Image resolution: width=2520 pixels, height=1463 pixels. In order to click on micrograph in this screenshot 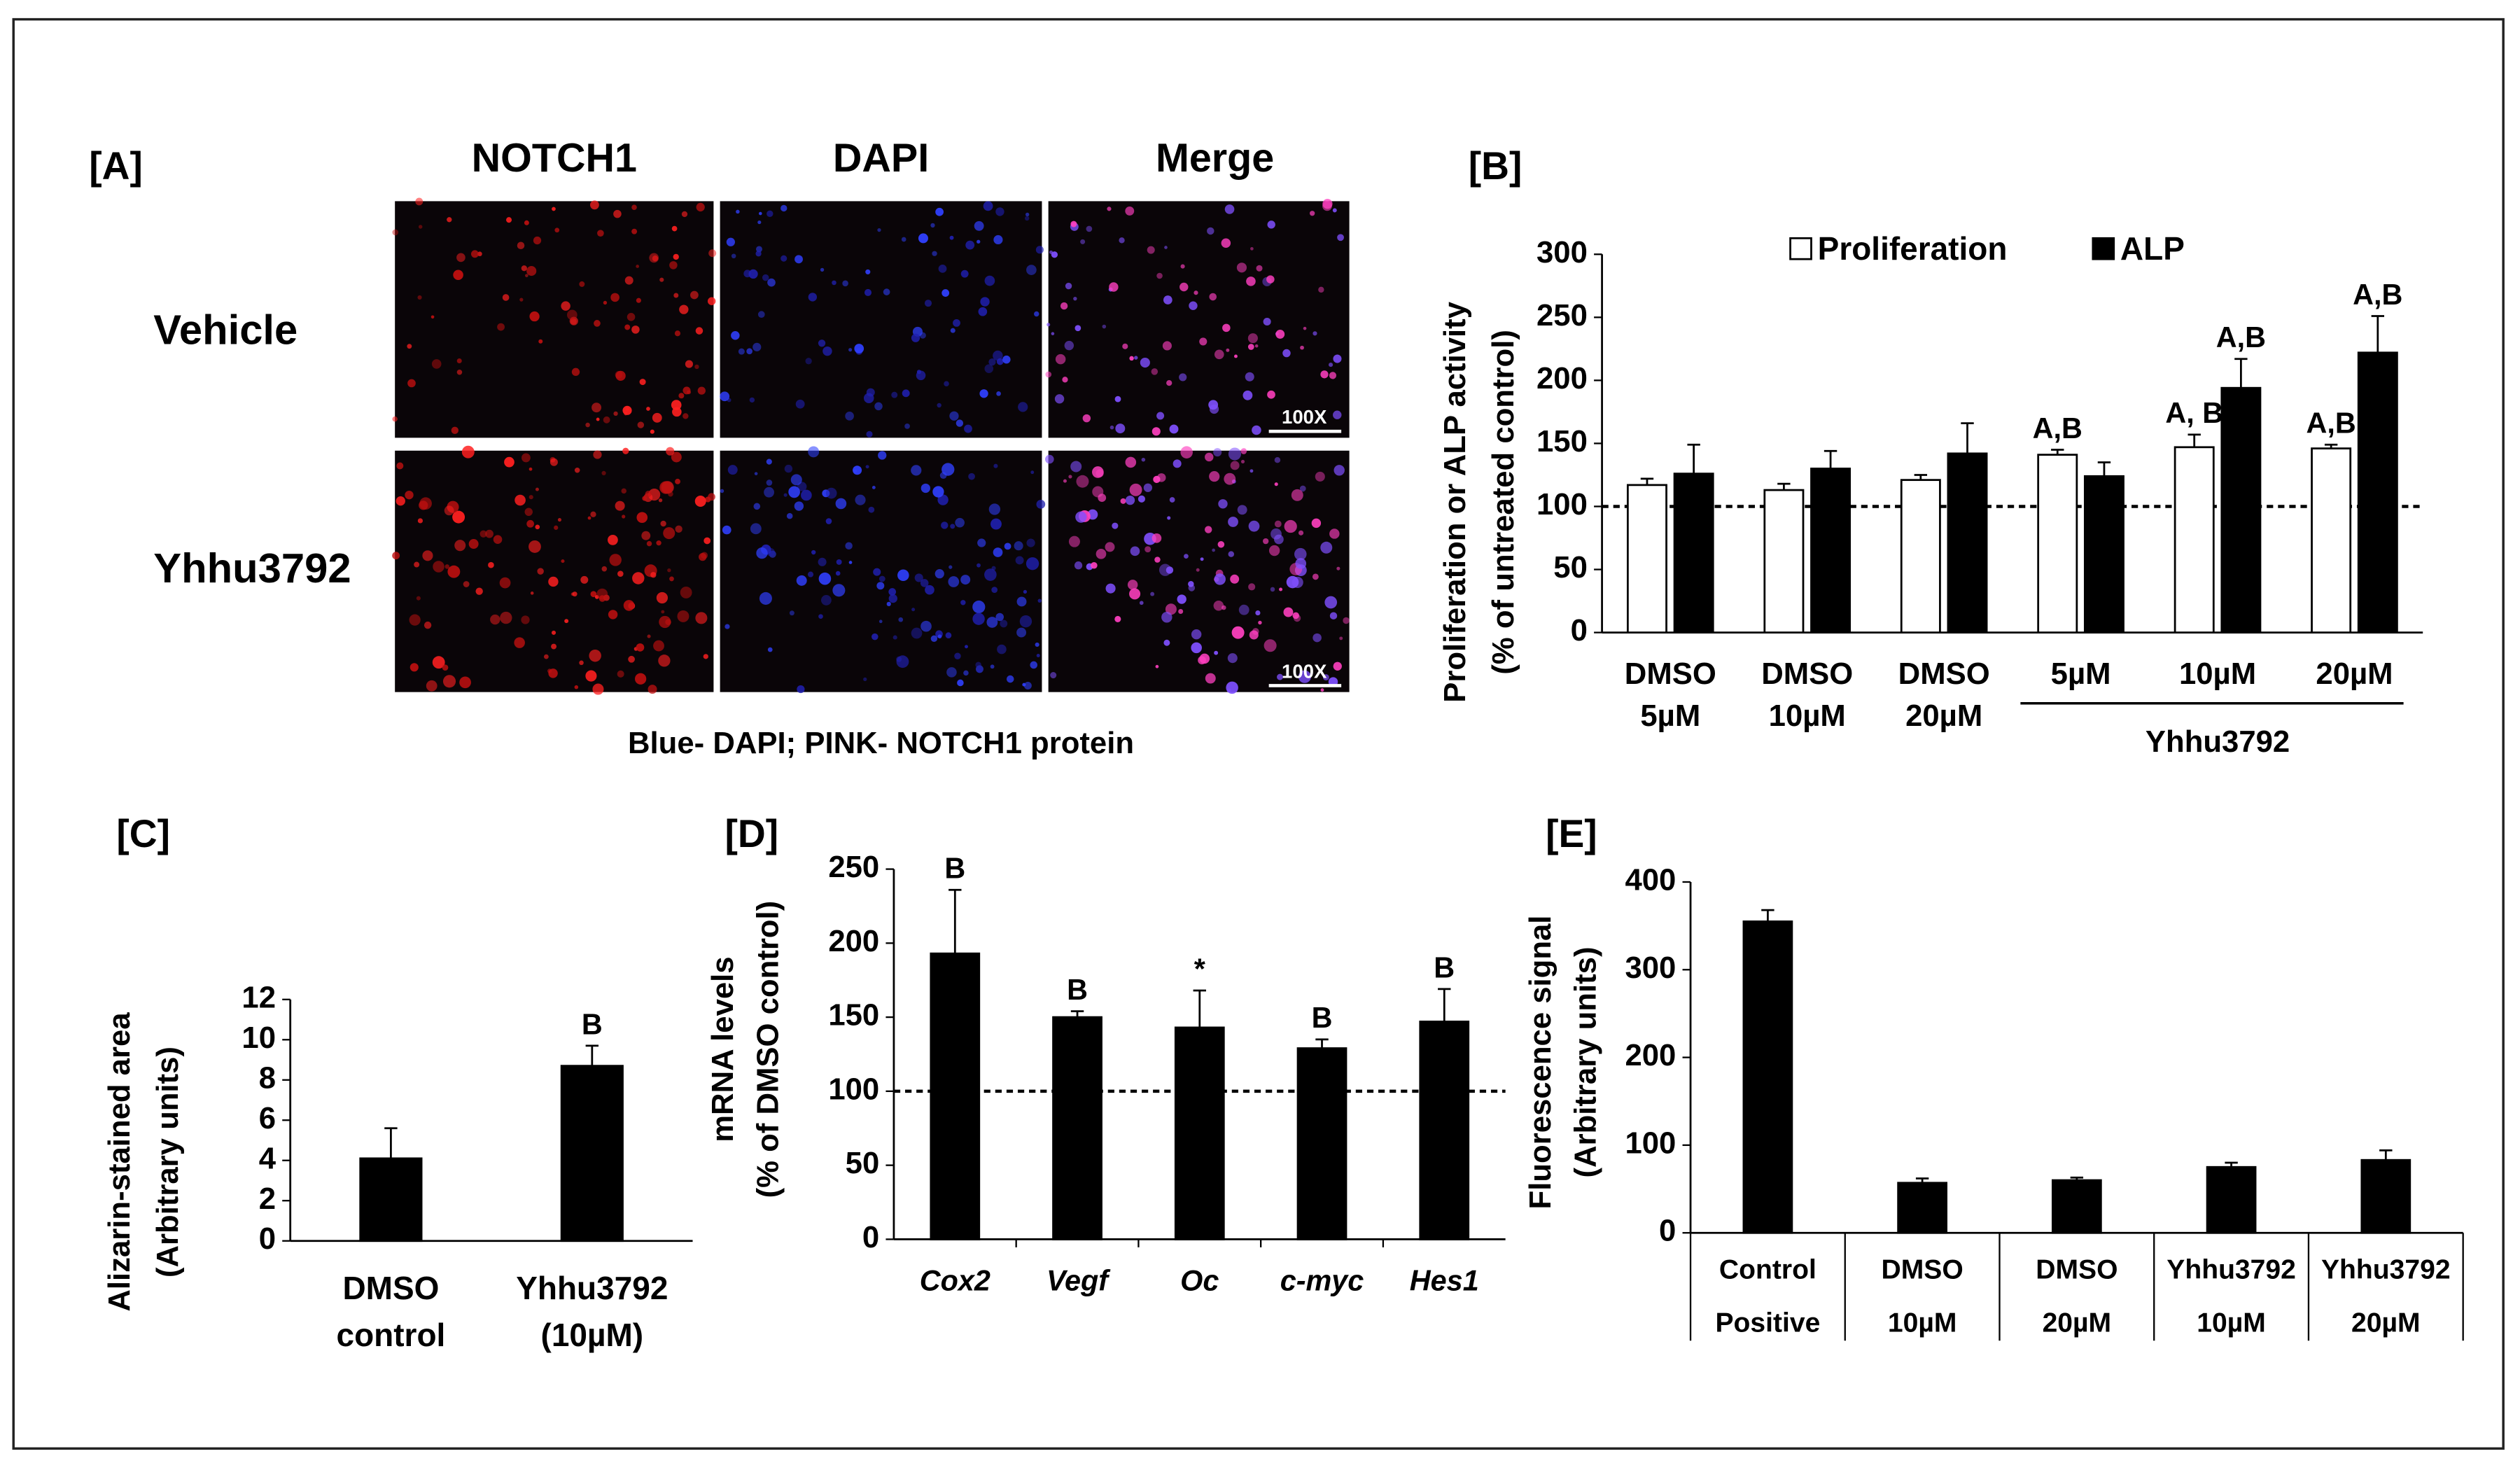, I will do `click(1199, 319)`.